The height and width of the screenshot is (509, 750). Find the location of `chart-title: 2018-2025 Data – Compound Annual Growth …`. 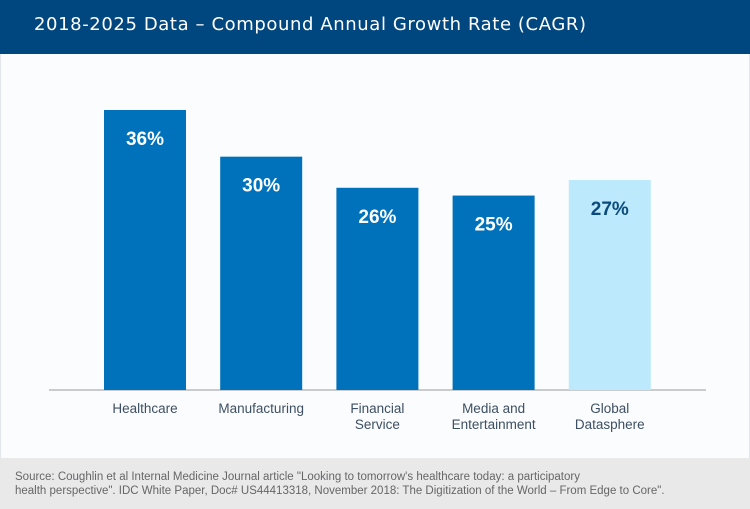

chart-title: 2018-2025 Data – Compound Annual Growth … is located at coordinates (310, 24).